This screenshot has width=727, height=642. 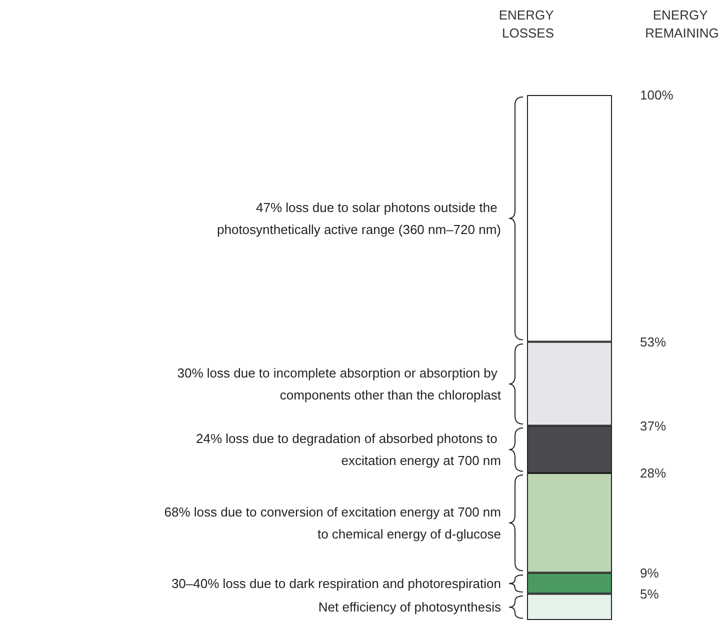 I want to click on y-tick-label: 28%, so click(x=653, y=473).